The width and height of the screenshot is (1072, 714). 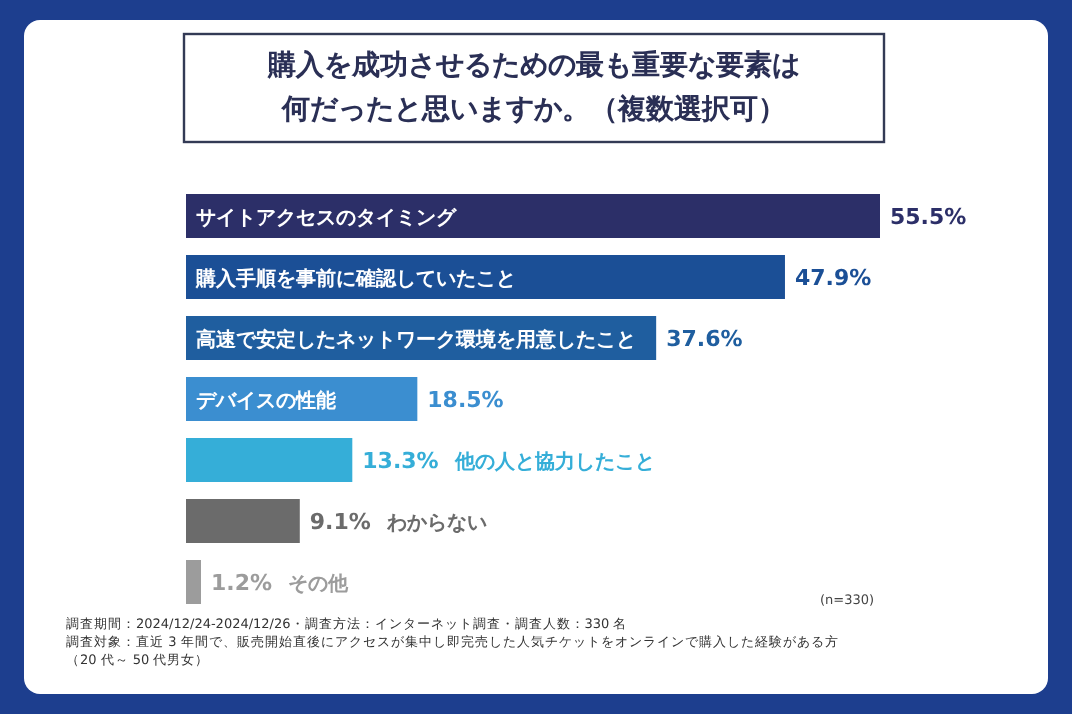 What do you see at coordinates (435, 524) in the screenshot?
I see `y-tick-label: わからない` at bounding box center [435, 524].